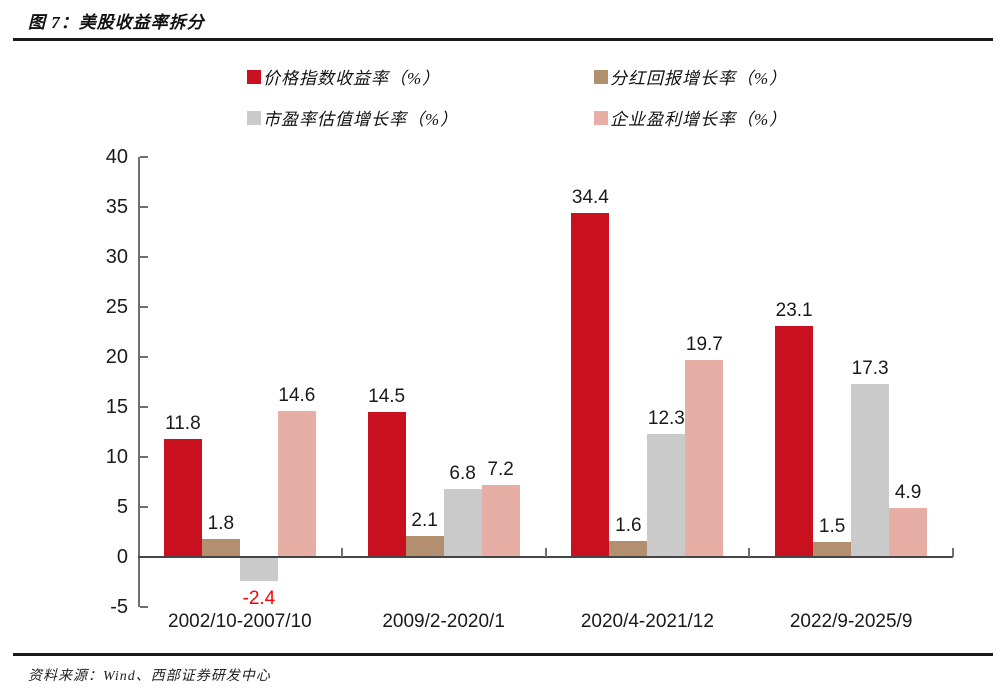 The image size is (1000, 693). Describe the element at coordinates (361, 119) in the screenshot. I see `legend-label: 市盈率估值增长率（%）` at that location.